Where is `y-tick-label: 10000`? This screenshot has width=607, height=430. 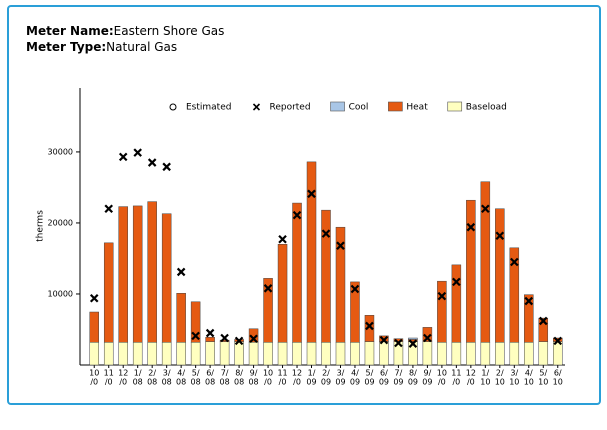
y-tick-label: 10000 is located at coordinates (60, 293).